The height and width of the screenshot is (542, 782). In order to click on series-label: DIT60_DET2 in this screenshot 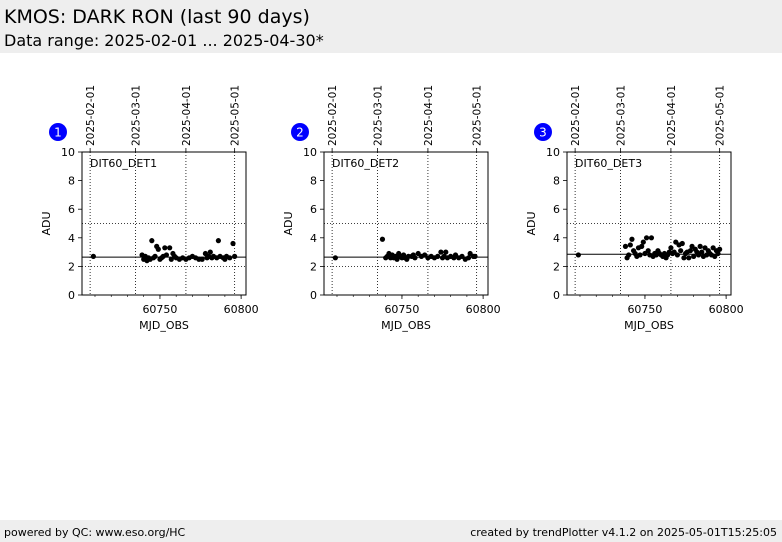, I will do `click(365, 163)`.